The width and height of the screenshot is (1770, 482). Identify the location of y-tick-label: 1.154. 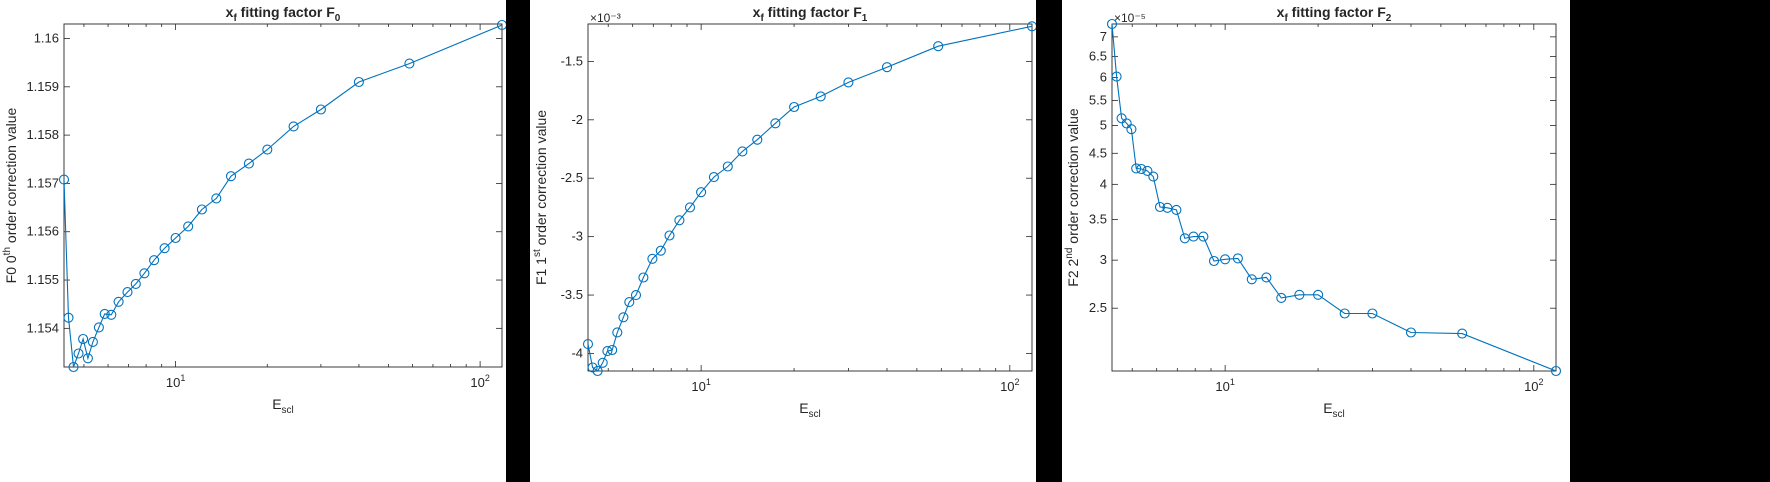
(42, 327).